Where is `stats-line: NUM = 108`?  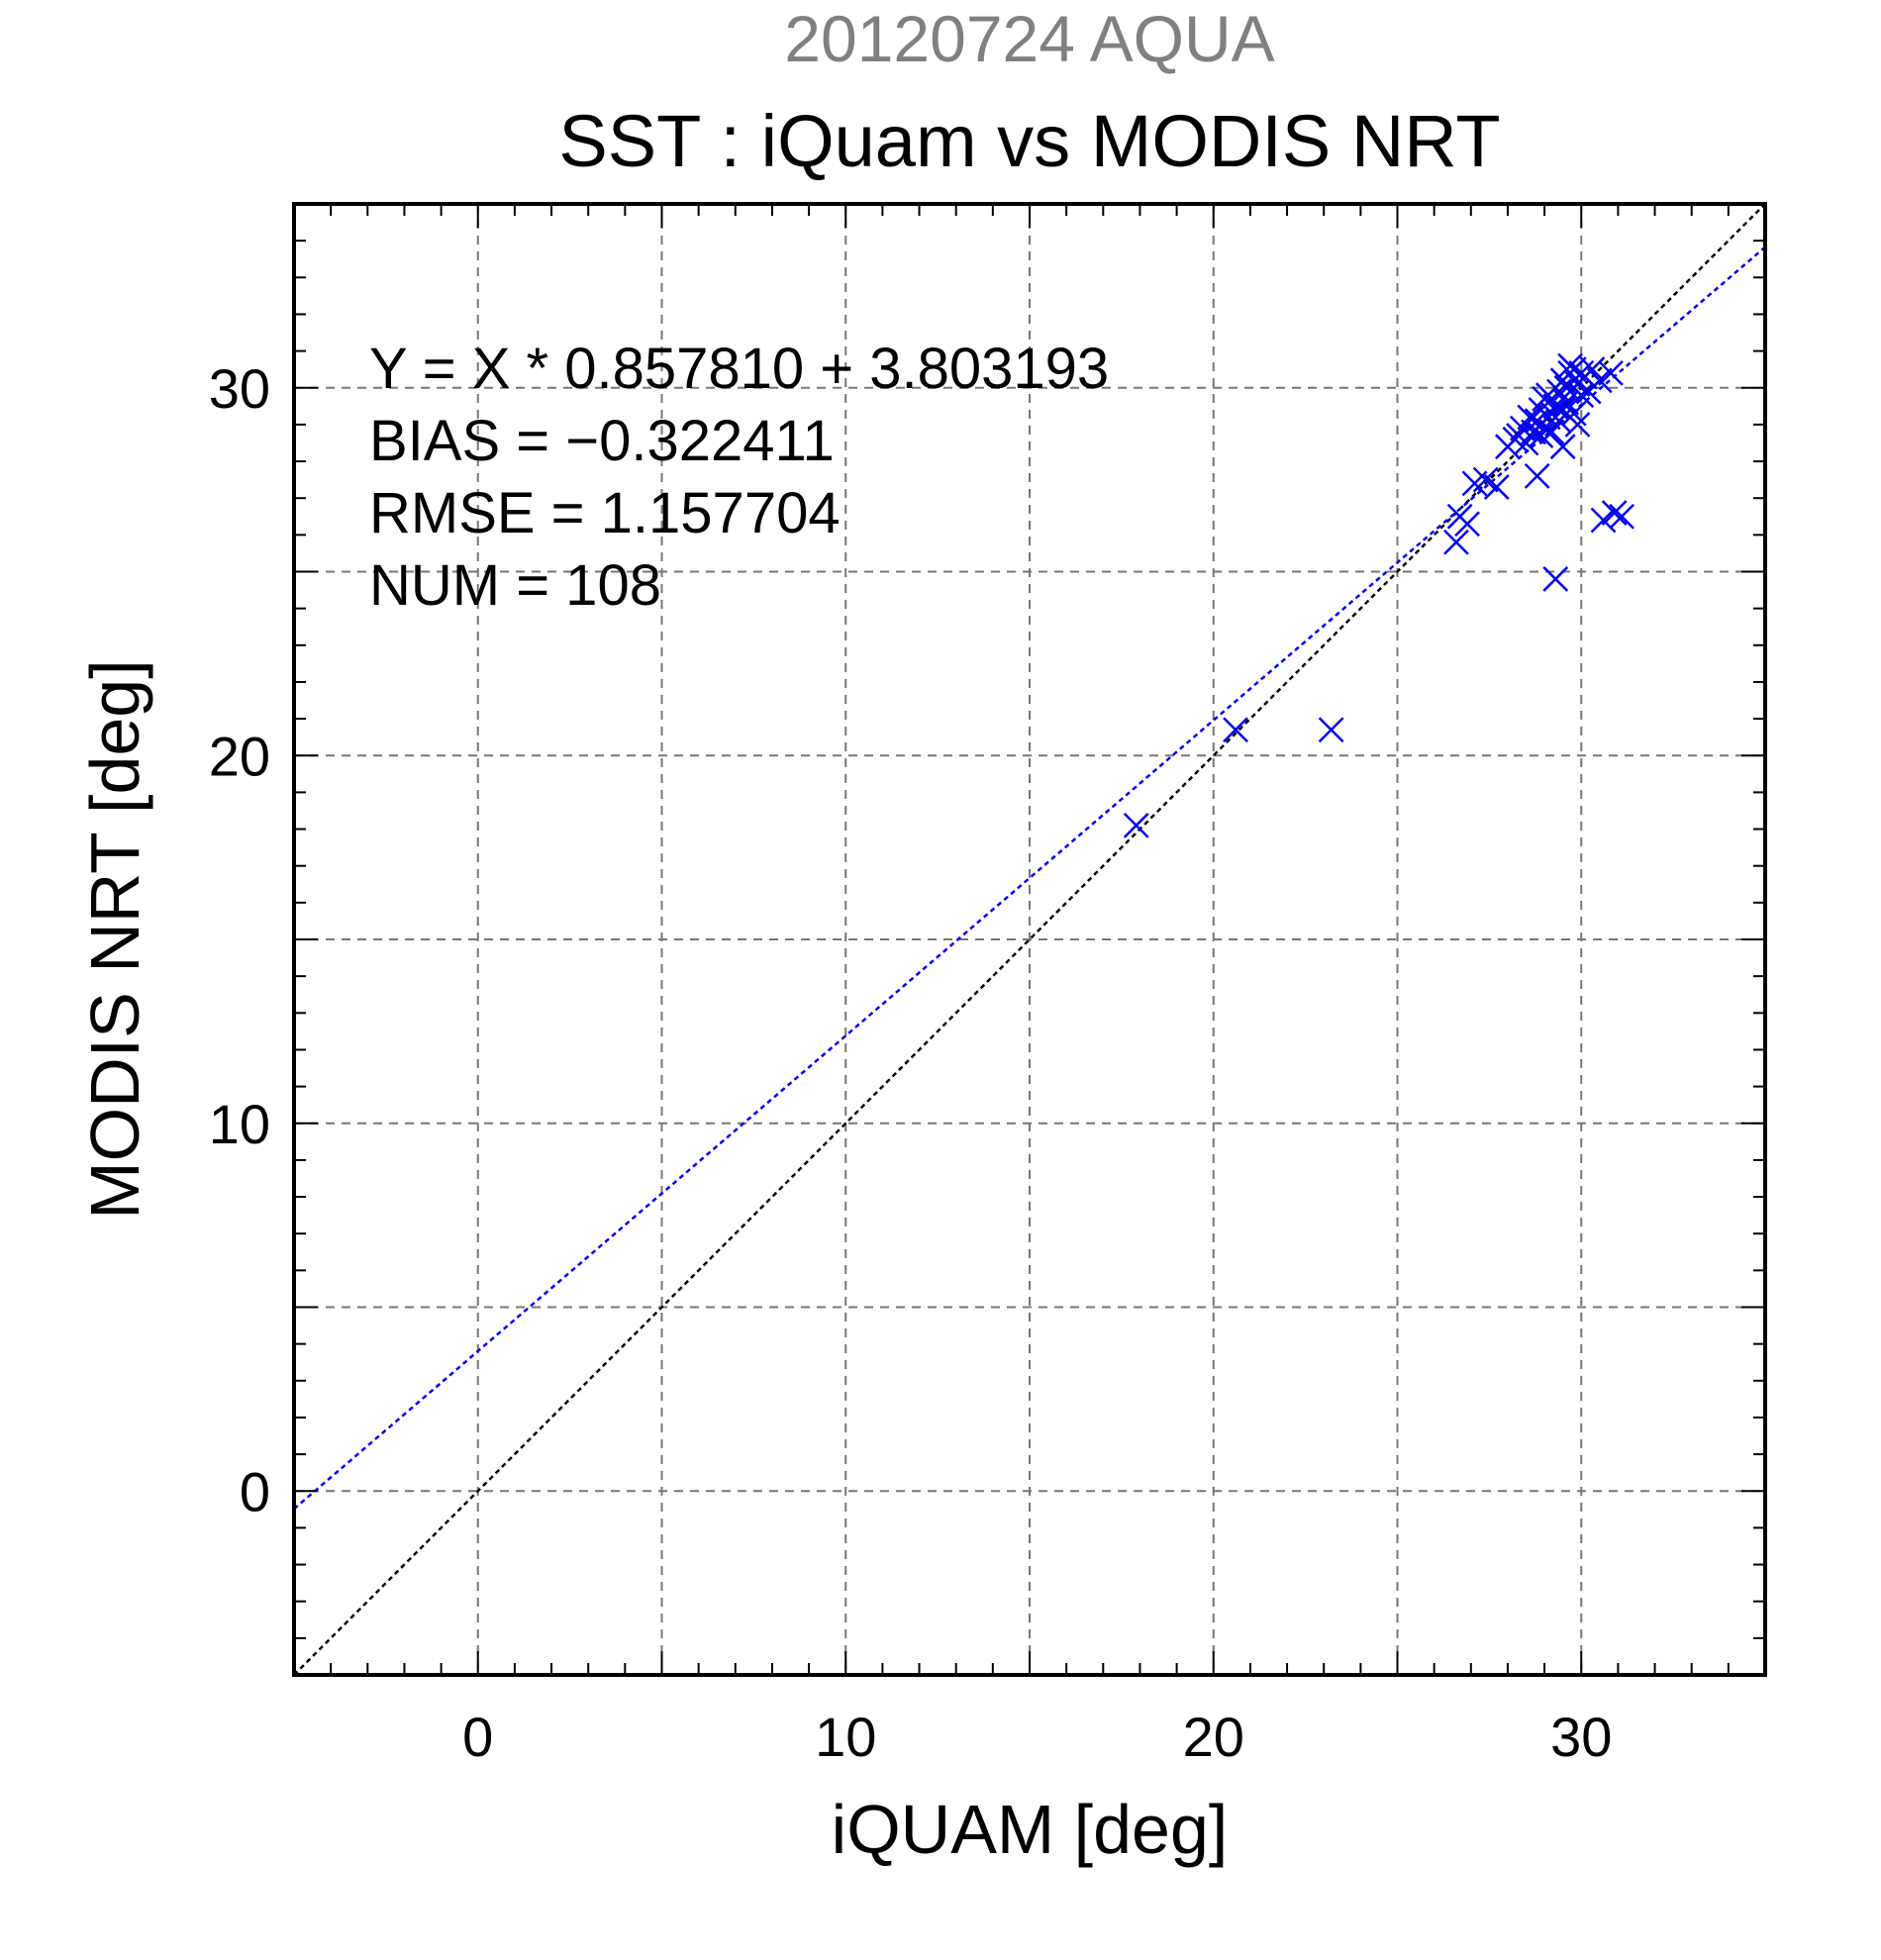 stats-line: NUM = 108 is located at coordinates (515, 585).